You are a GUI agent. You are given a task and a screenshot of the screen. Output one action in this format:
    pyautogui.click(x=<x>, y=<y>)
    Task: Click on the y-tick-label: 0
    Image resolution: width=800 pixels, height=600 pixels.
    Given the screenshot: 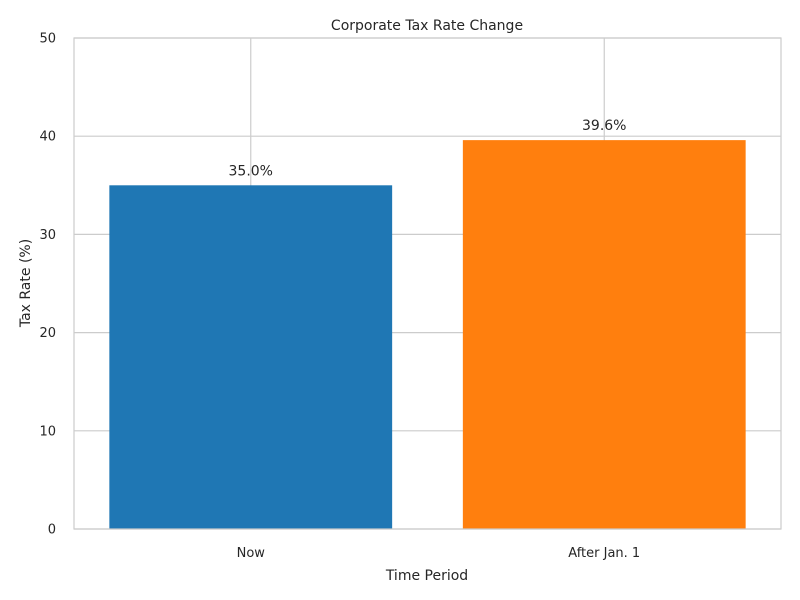 What is the action you would take?
    pyautogui.click(x=52, y=530)
    